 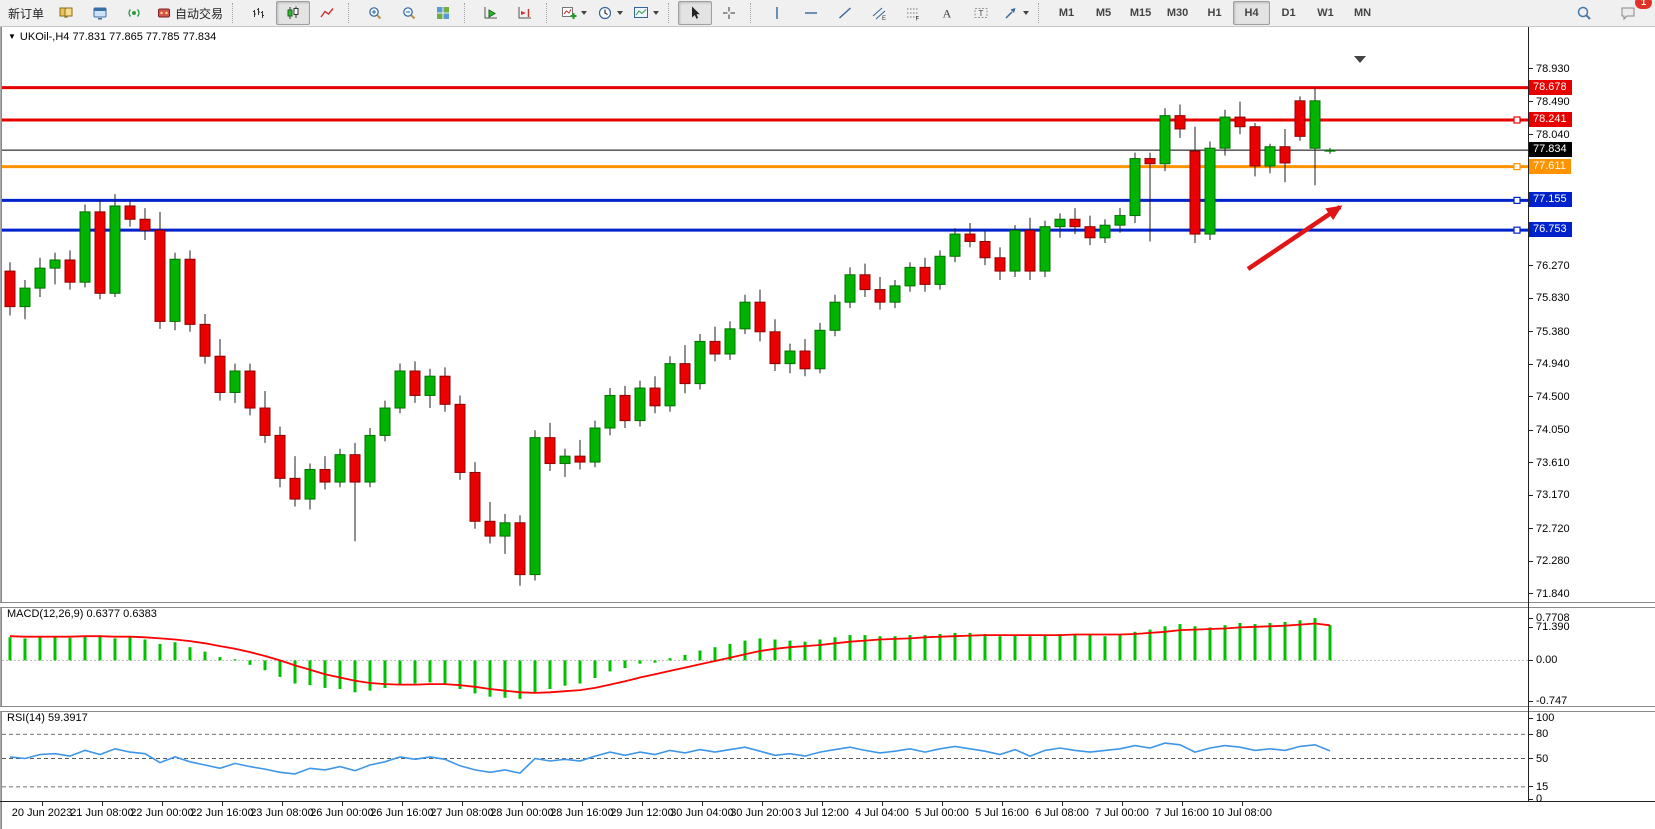 I want to click on trendline-icon, so click(x=845, y=13).